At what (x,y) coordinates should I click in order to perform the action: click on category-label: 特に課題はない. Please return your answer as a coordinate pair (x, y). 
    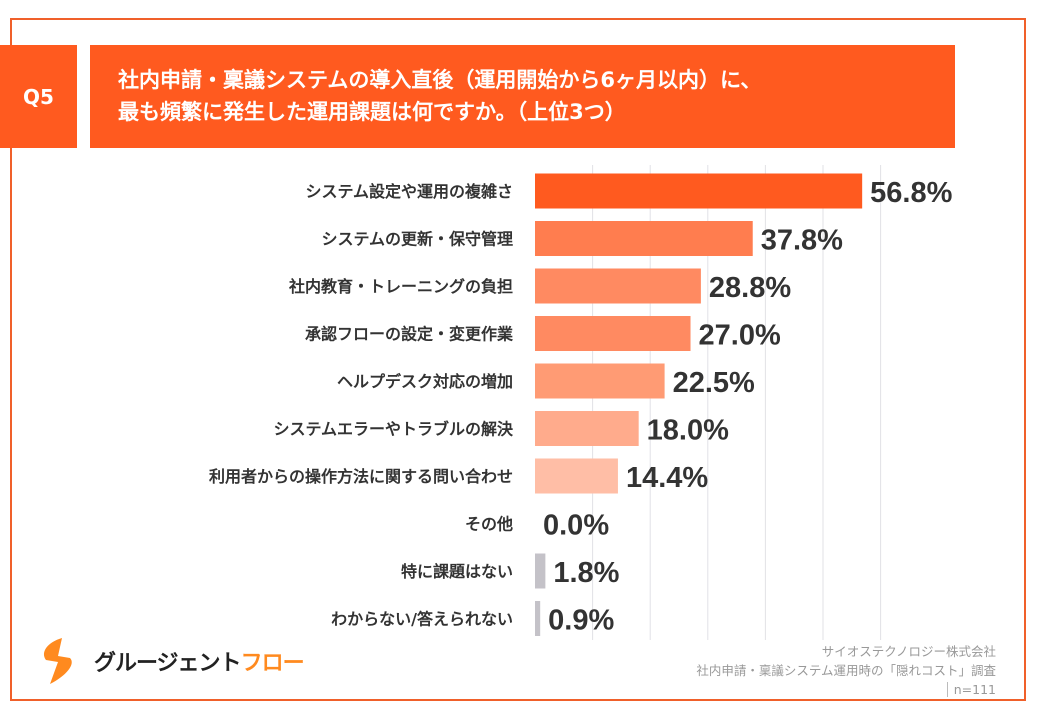
    Looking at the image, I should click on (457, 571).